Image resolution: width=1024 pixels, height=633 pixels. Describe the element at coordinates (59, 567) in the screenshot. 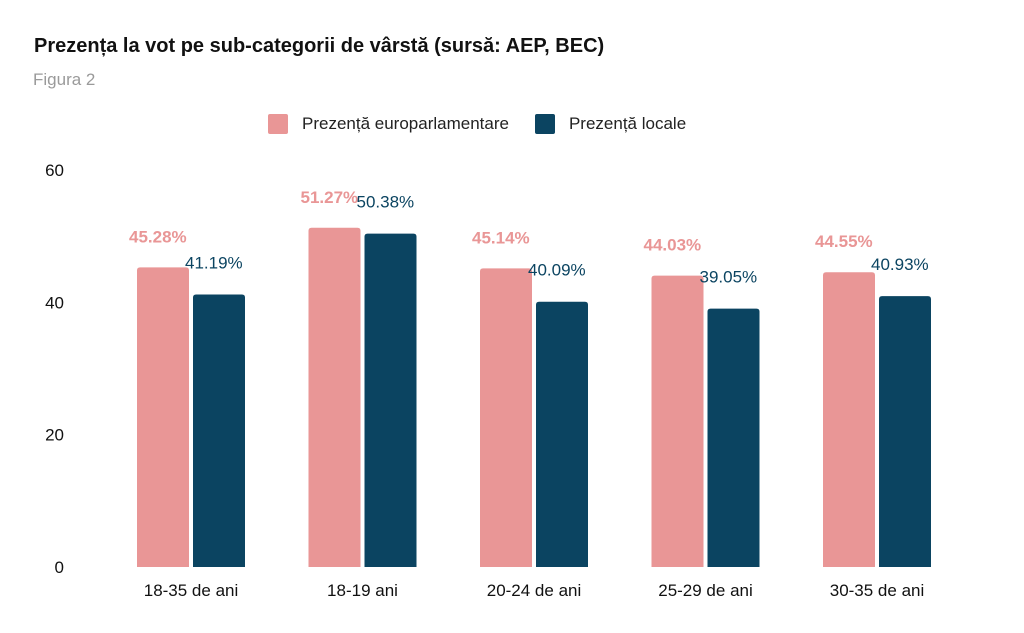

I see `y-tick-label: 0` at that location.